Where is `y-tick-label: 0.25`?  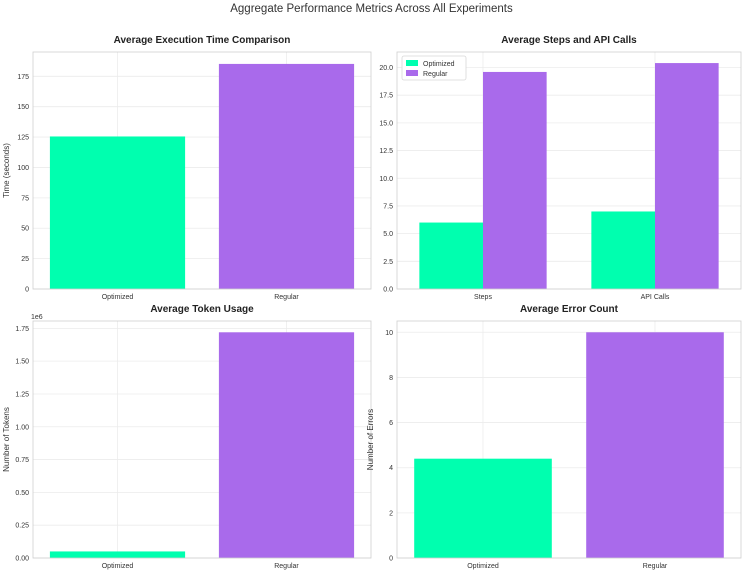 y-tick-label: 0.25 is located at coordinates (22, 526).